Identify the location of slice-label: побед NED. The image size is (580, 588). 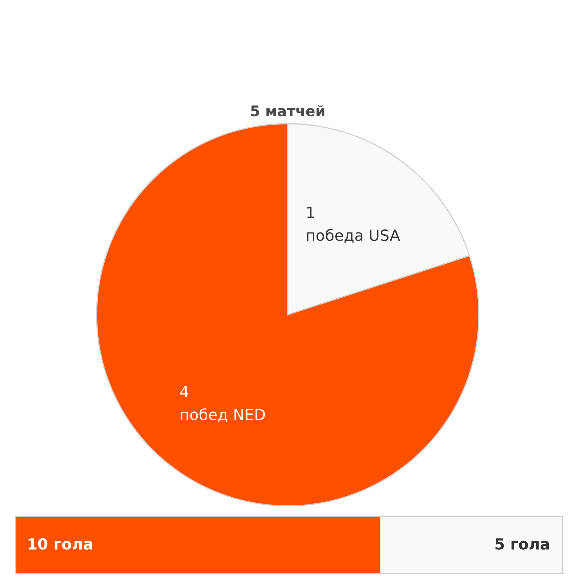
(223, 415).